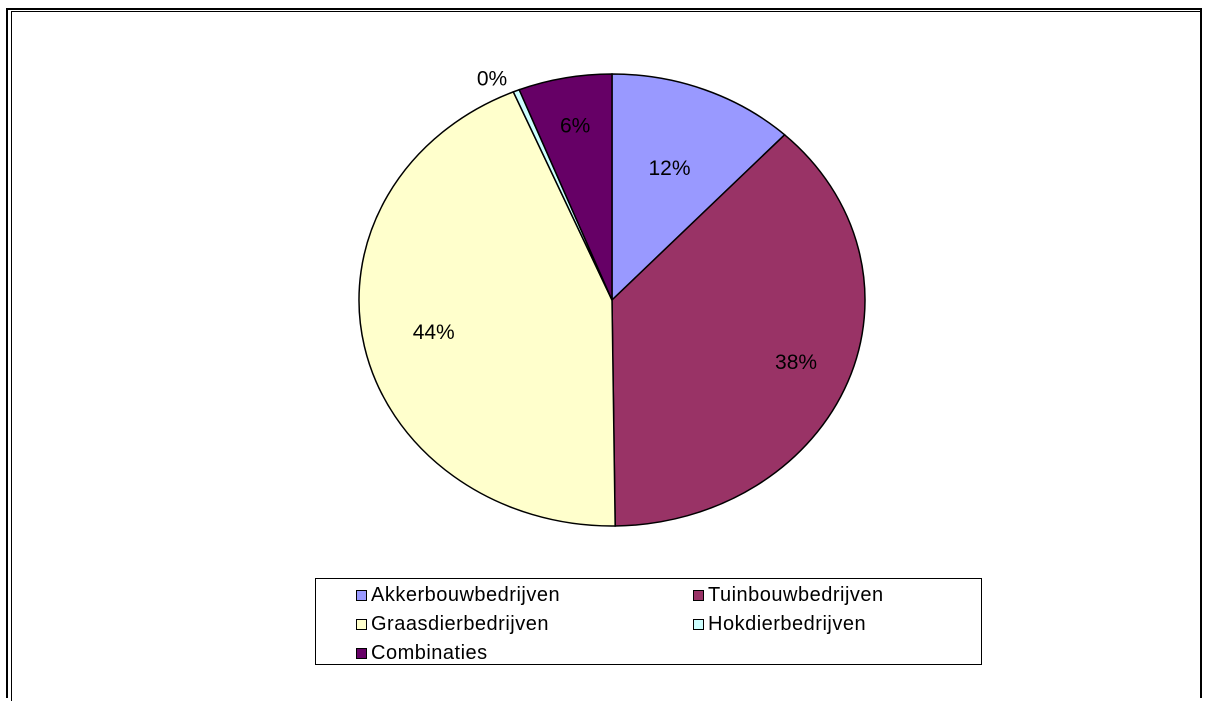 The image size is (1205, 701). Describe the element at coordinates (796, 595) in the screenshot. I see `legend-label: Tuinbouwbedrijven` at that location.